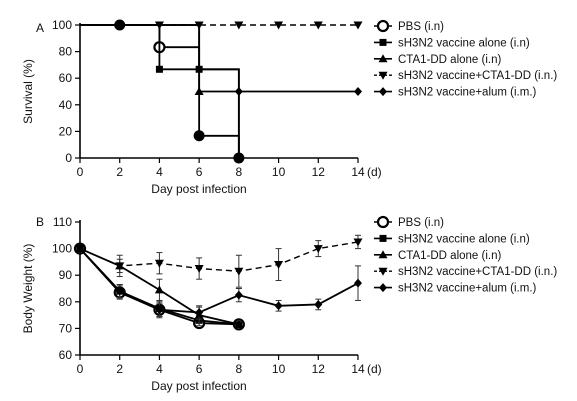 The image size is (577, 401). I want to click on y-tick-label: 80, so click(66, 52).